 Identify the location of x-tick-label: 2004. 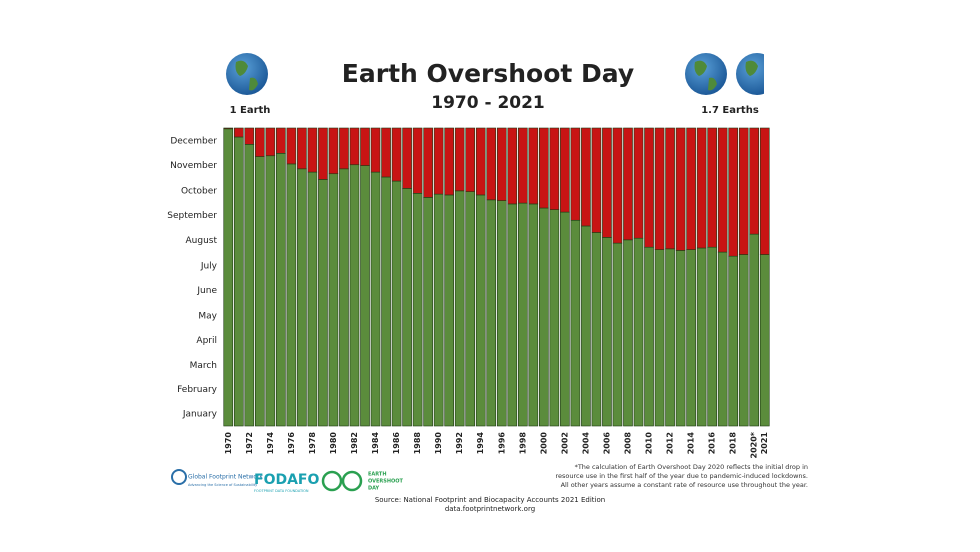
(585, 443).